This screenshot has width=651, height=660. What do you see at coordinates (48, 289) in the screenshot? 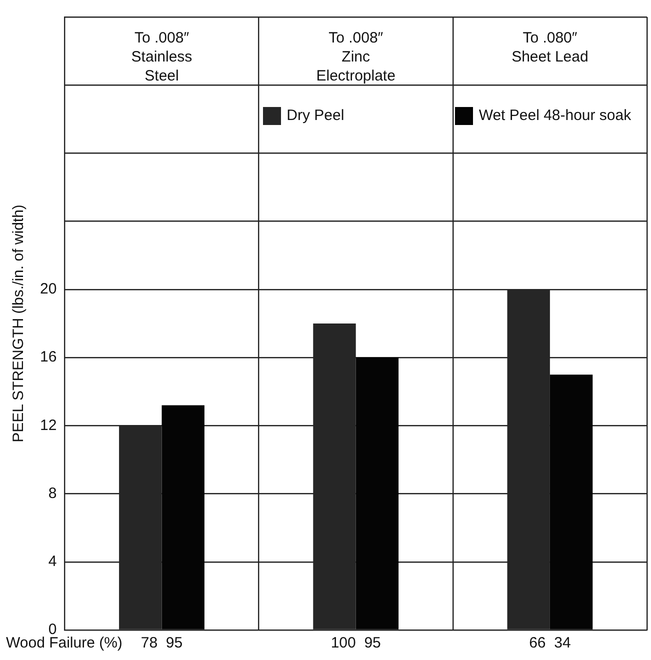
I see `y-tick-label: 20` at bounding box center [48, 289].